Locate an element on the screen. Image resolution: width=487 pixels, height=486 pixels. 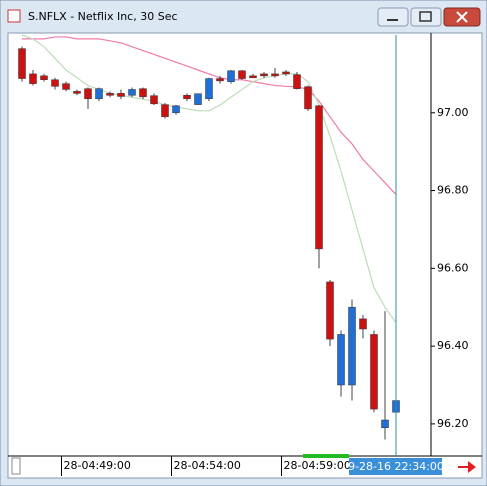
x-tick-label: 28-04:49:00 is located at coordinates (97, 465).